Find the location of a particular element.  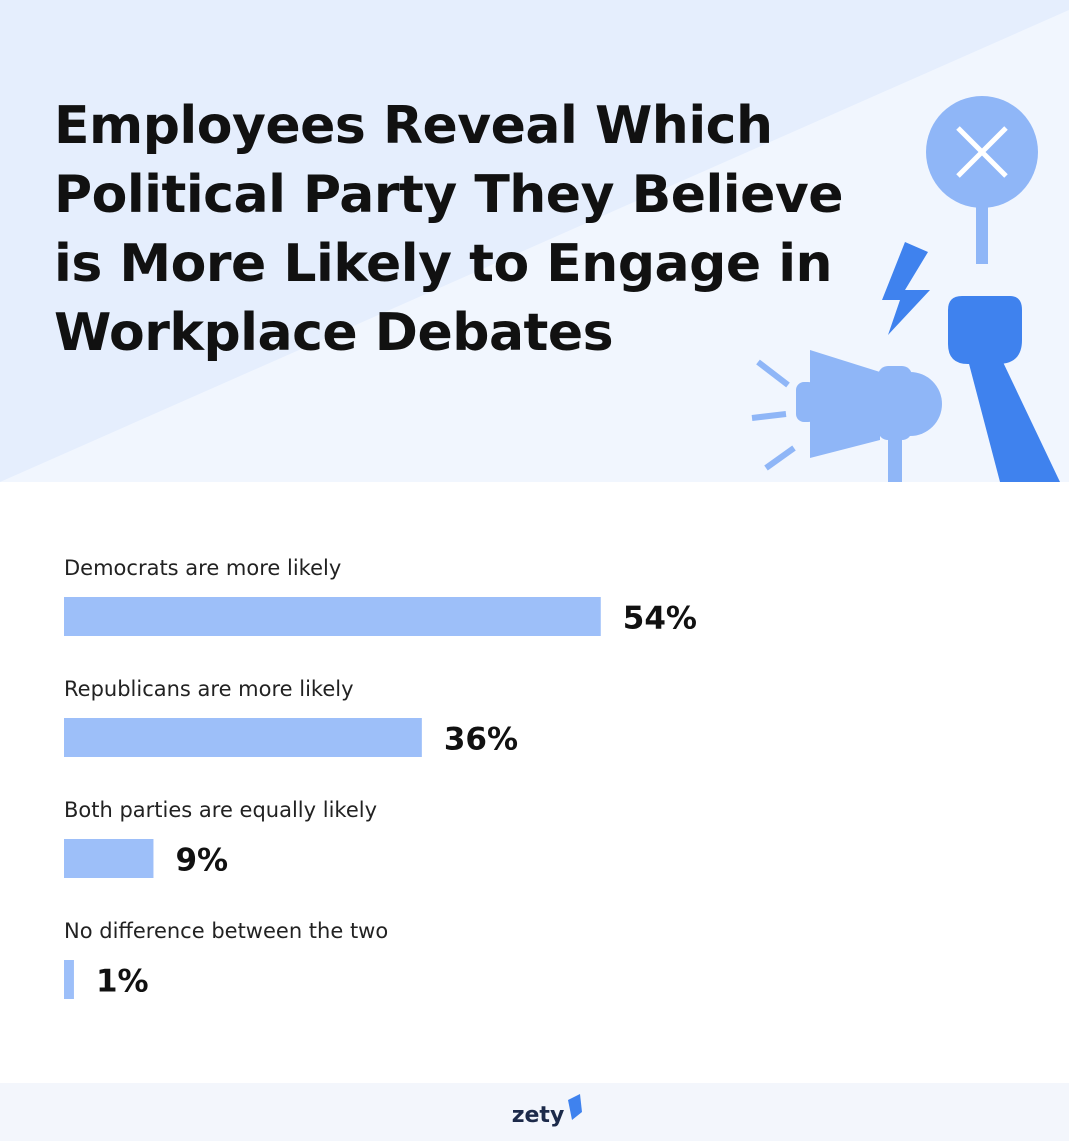

value-label: 1% is located at coordinates (122, 982).